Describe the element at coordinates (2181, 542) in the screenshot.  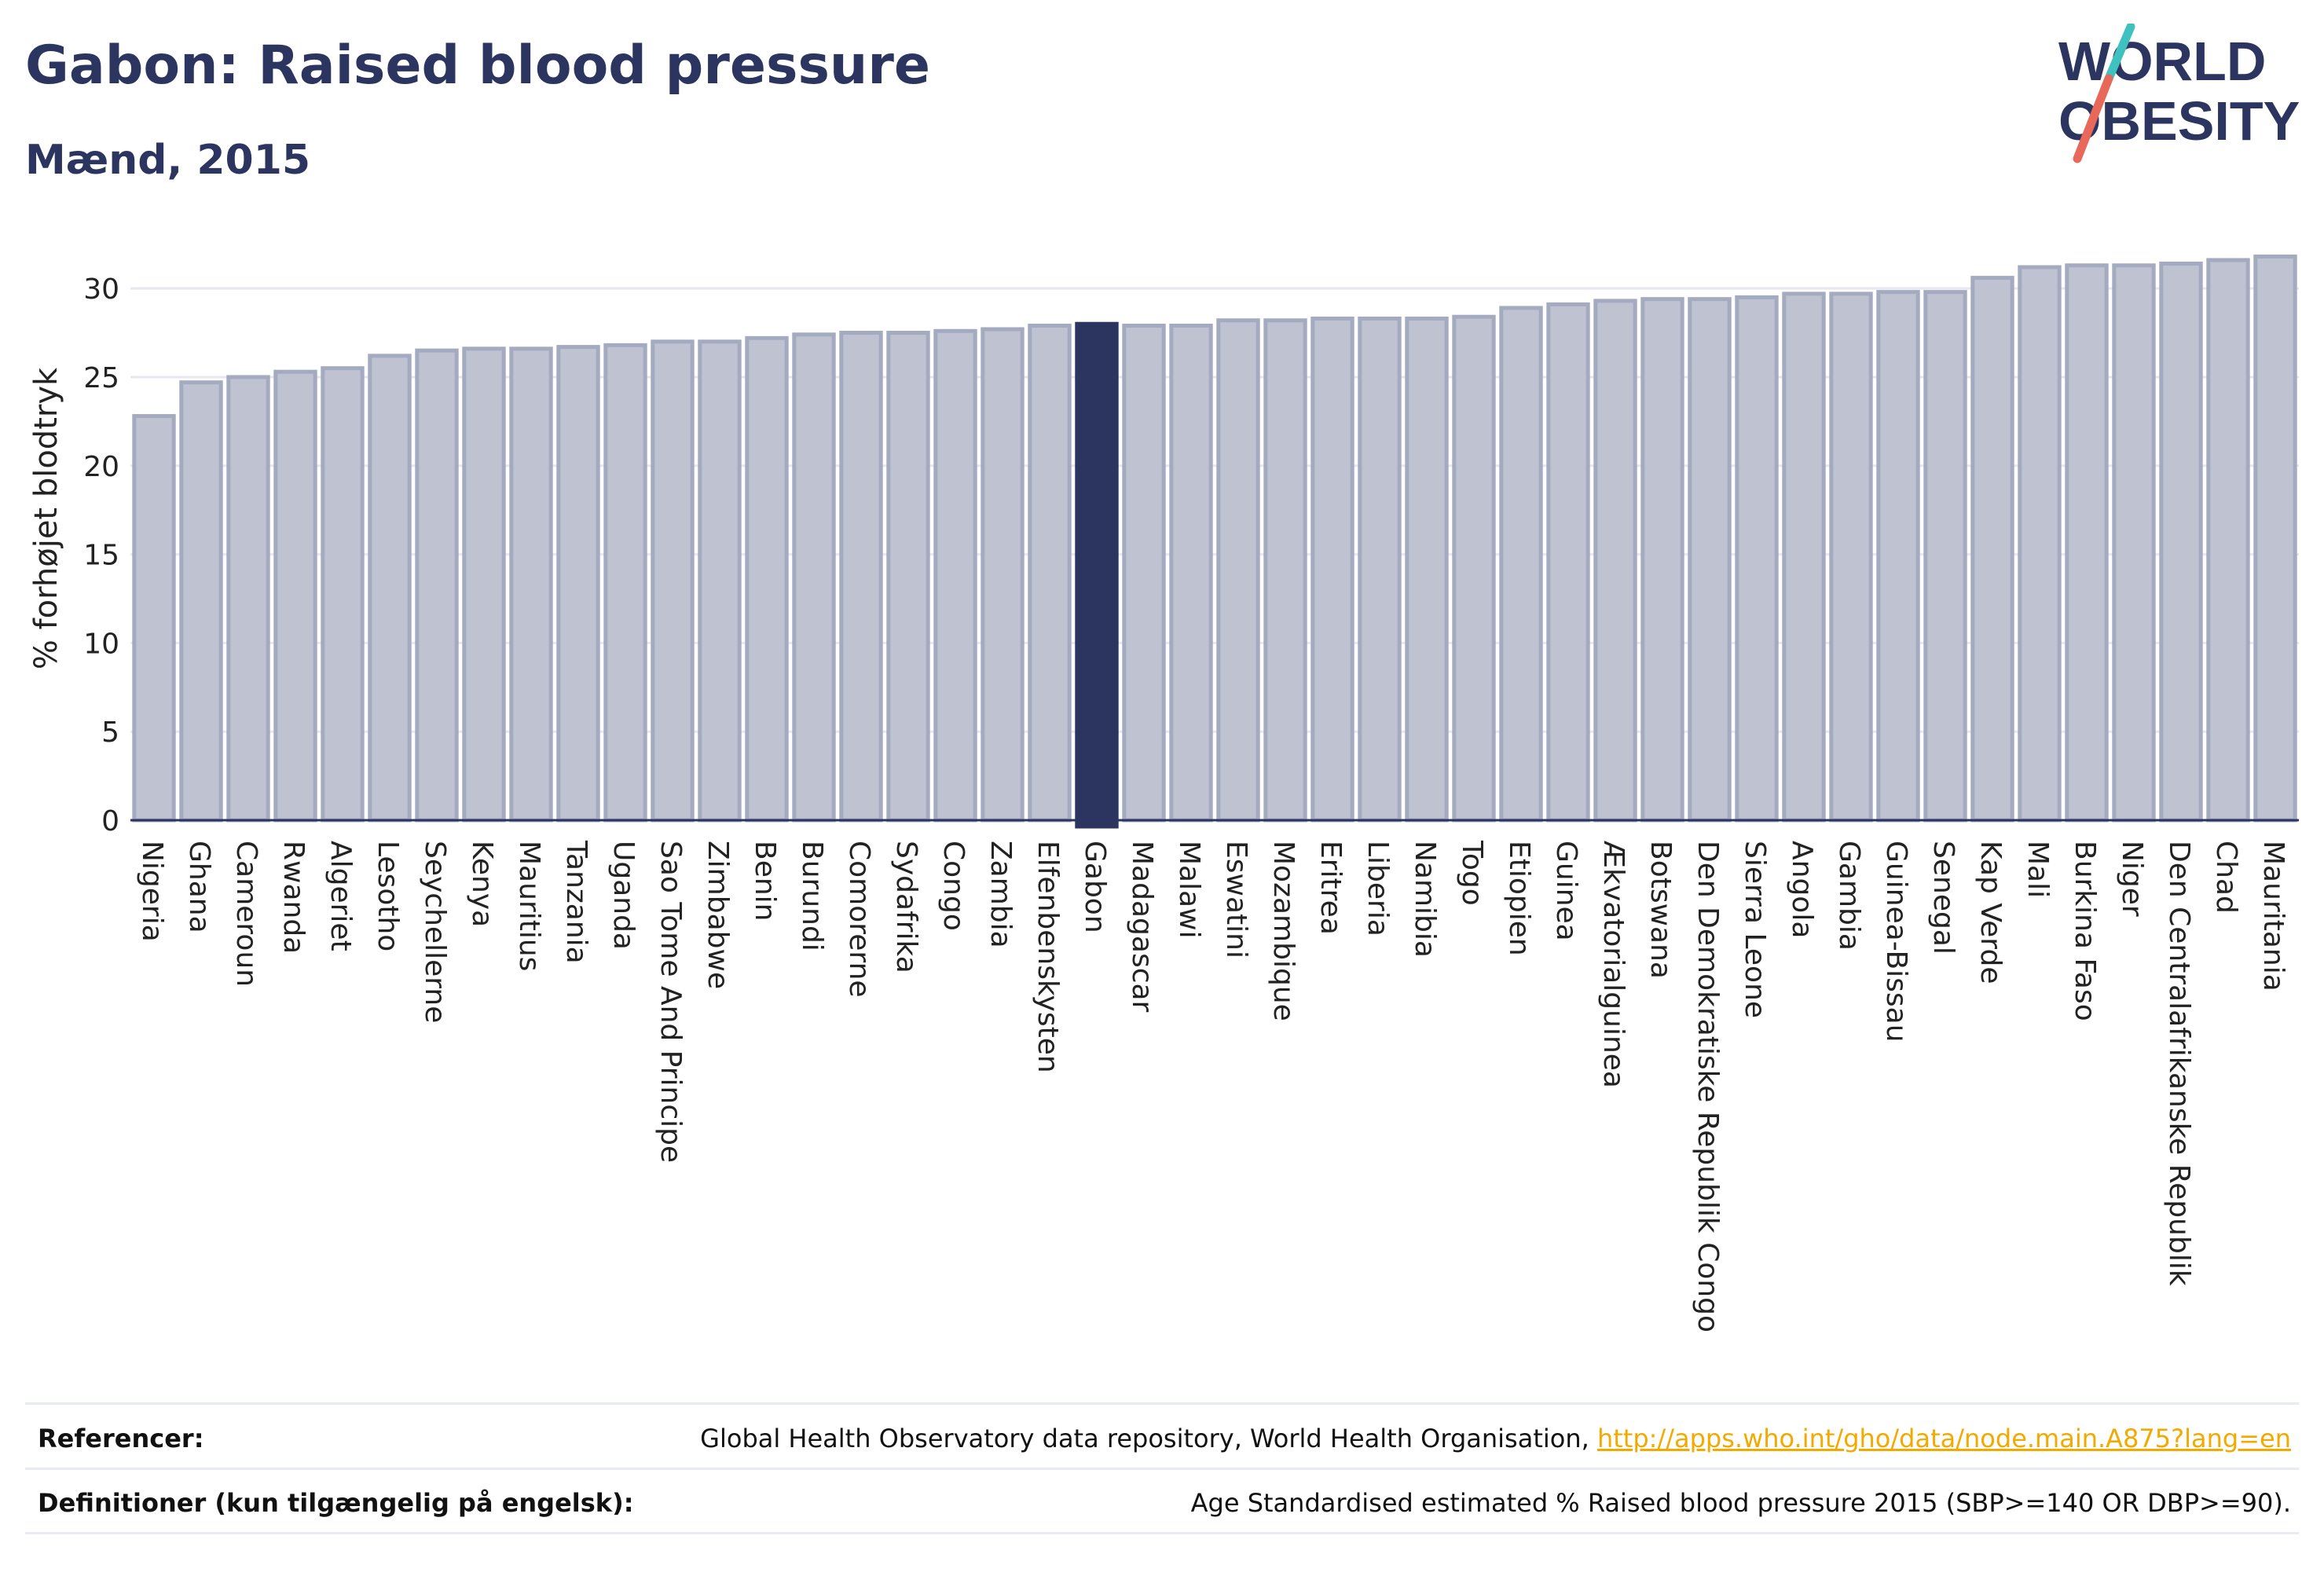
I see `bar-den-centralafrikanske-republik` at that location.